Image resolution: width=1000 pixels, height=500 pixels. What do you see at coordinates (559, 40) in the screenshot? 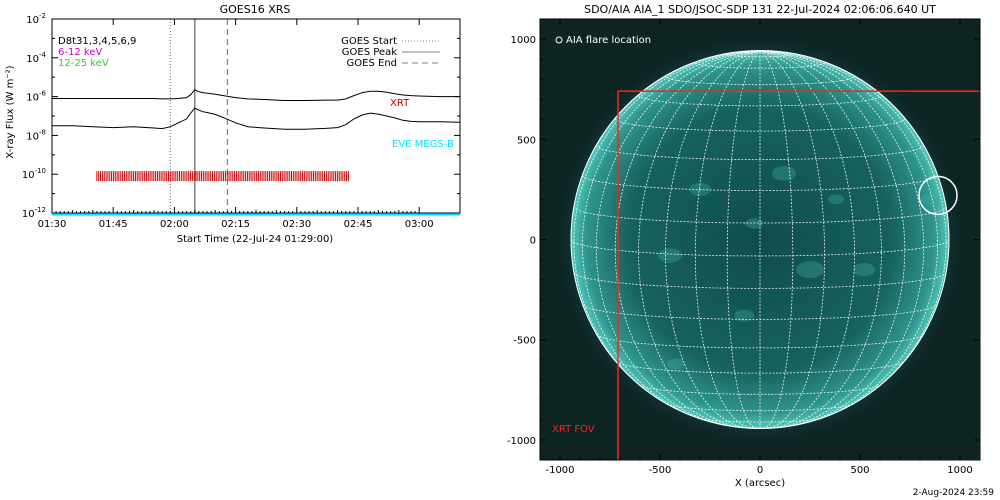
I see `aia-flare-legend-marker` at bounding box center [559, 40].